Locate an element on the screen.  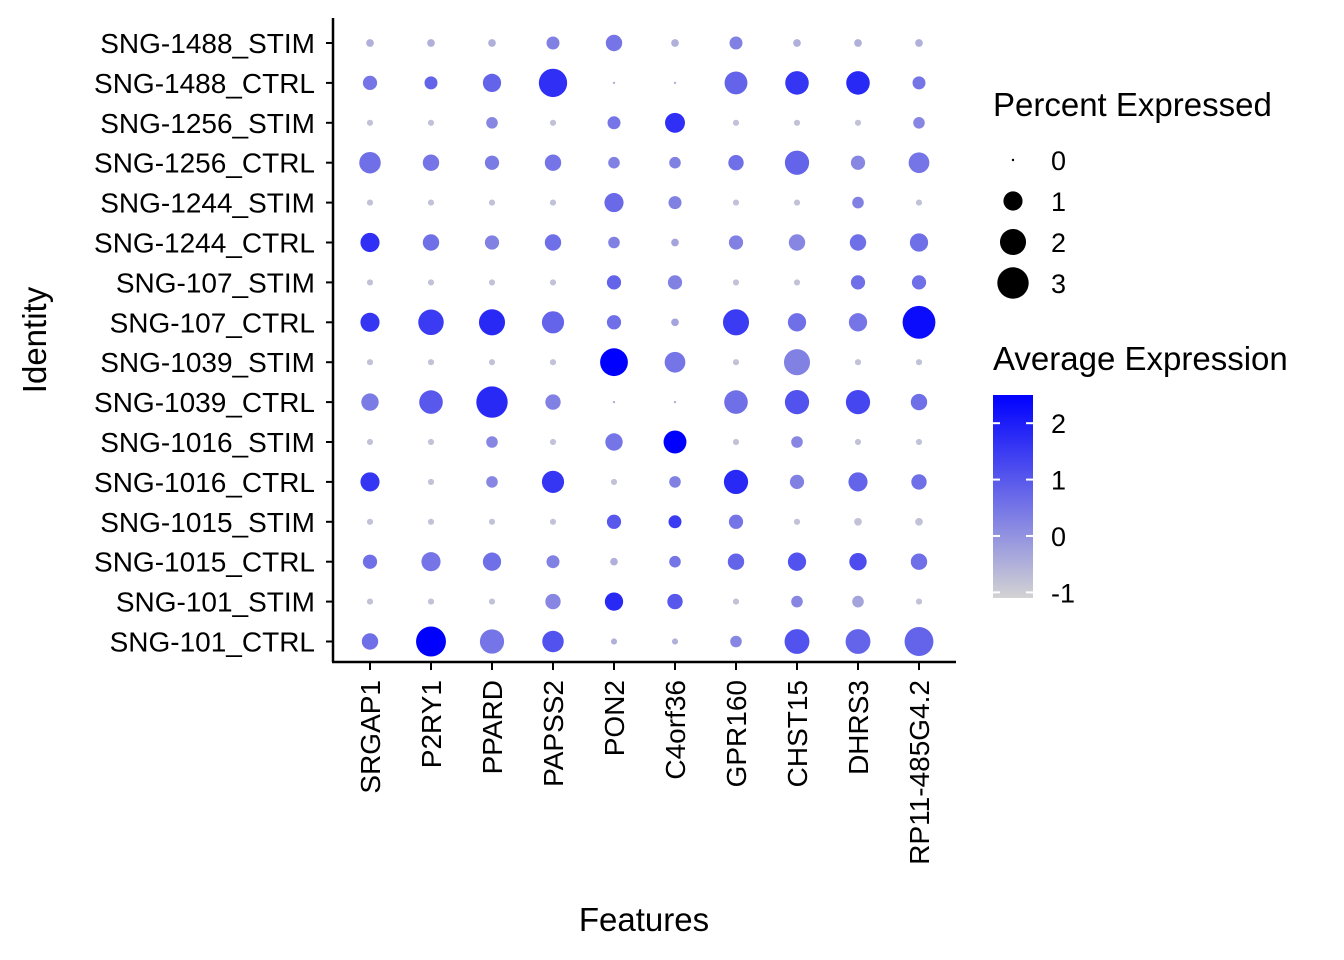
x-tick-label: GPR160 is located at coordinates (736, 733).